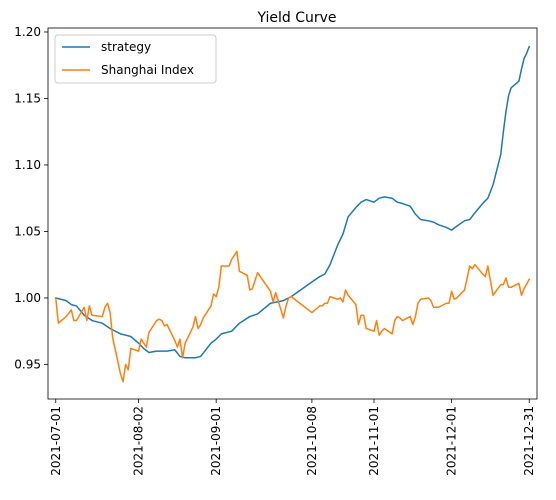 The image size is (556, 500). Describe the element at coordinates (56, 441) in the screenshot. I see `x-tick-label: 2021-07-01` at that location.